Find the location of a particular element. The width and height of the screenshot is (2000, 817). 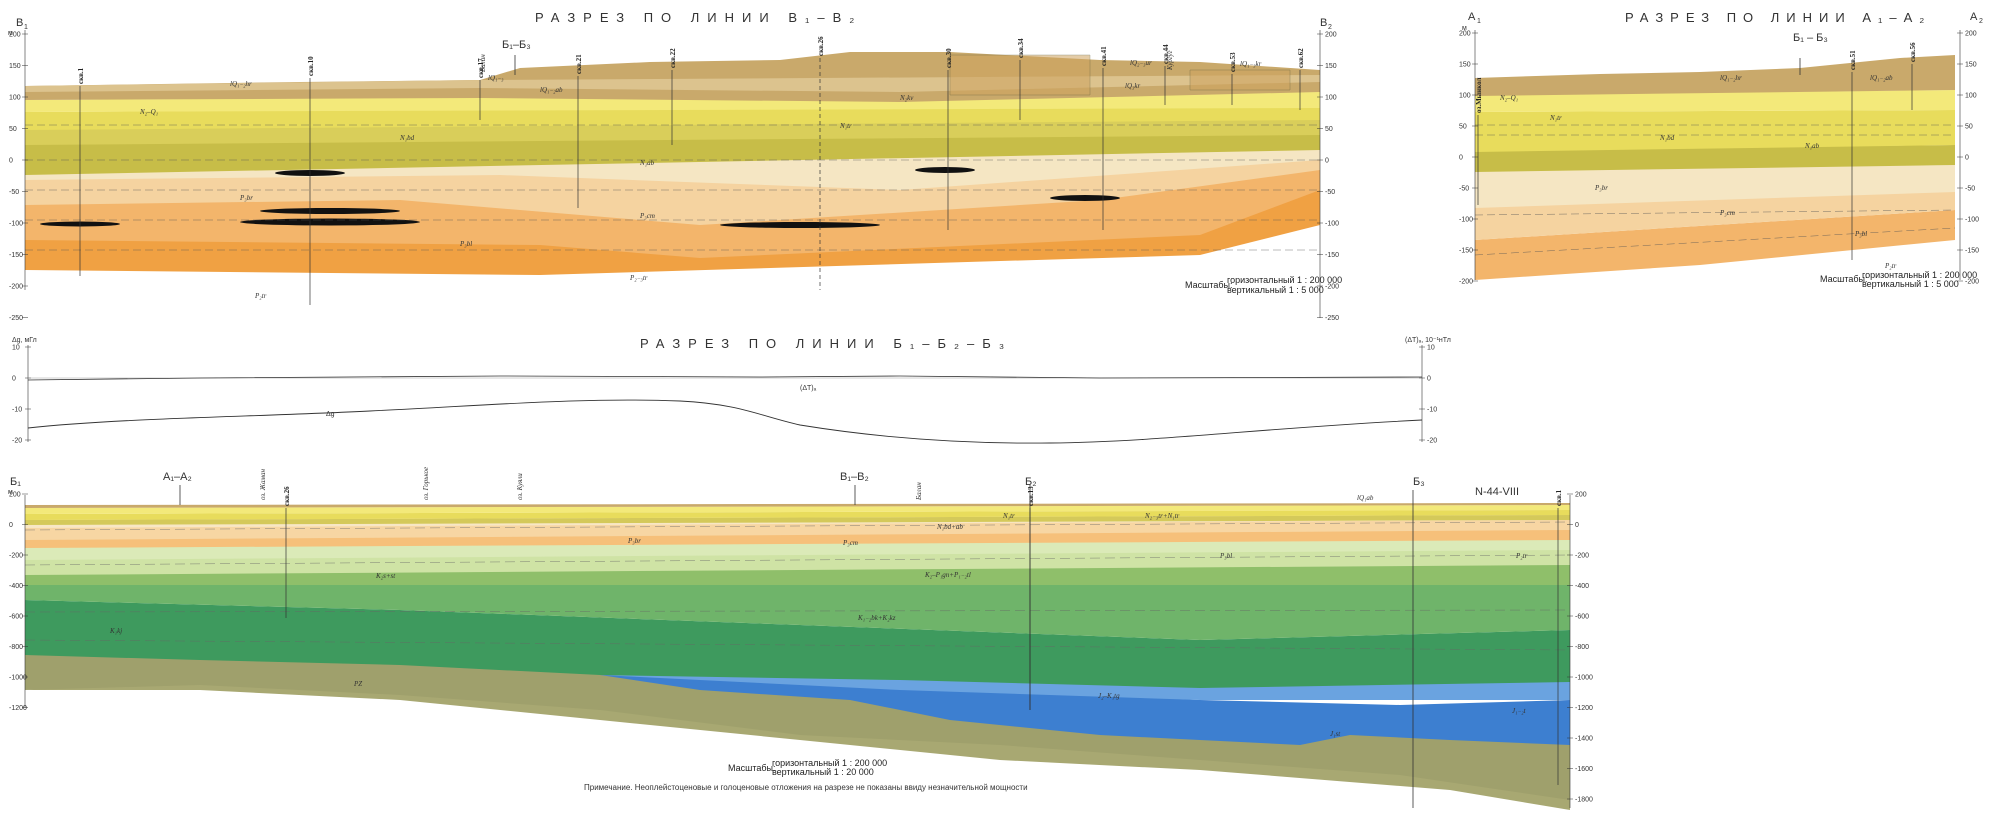

layer-label: K₁kj is located at coordinates (115, 631).